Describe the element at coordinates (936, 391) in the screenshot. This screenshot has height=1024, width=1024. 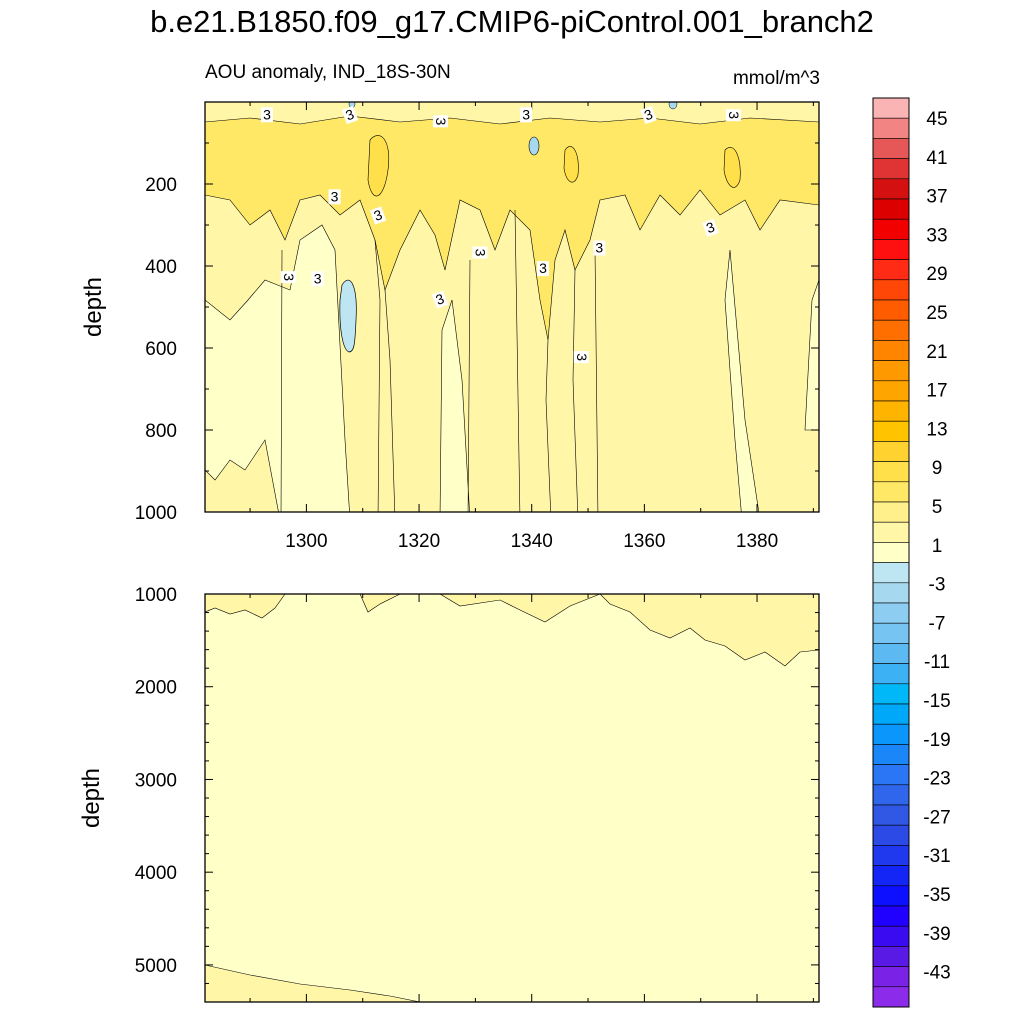
I see `colorbar-label: 17` at that location.